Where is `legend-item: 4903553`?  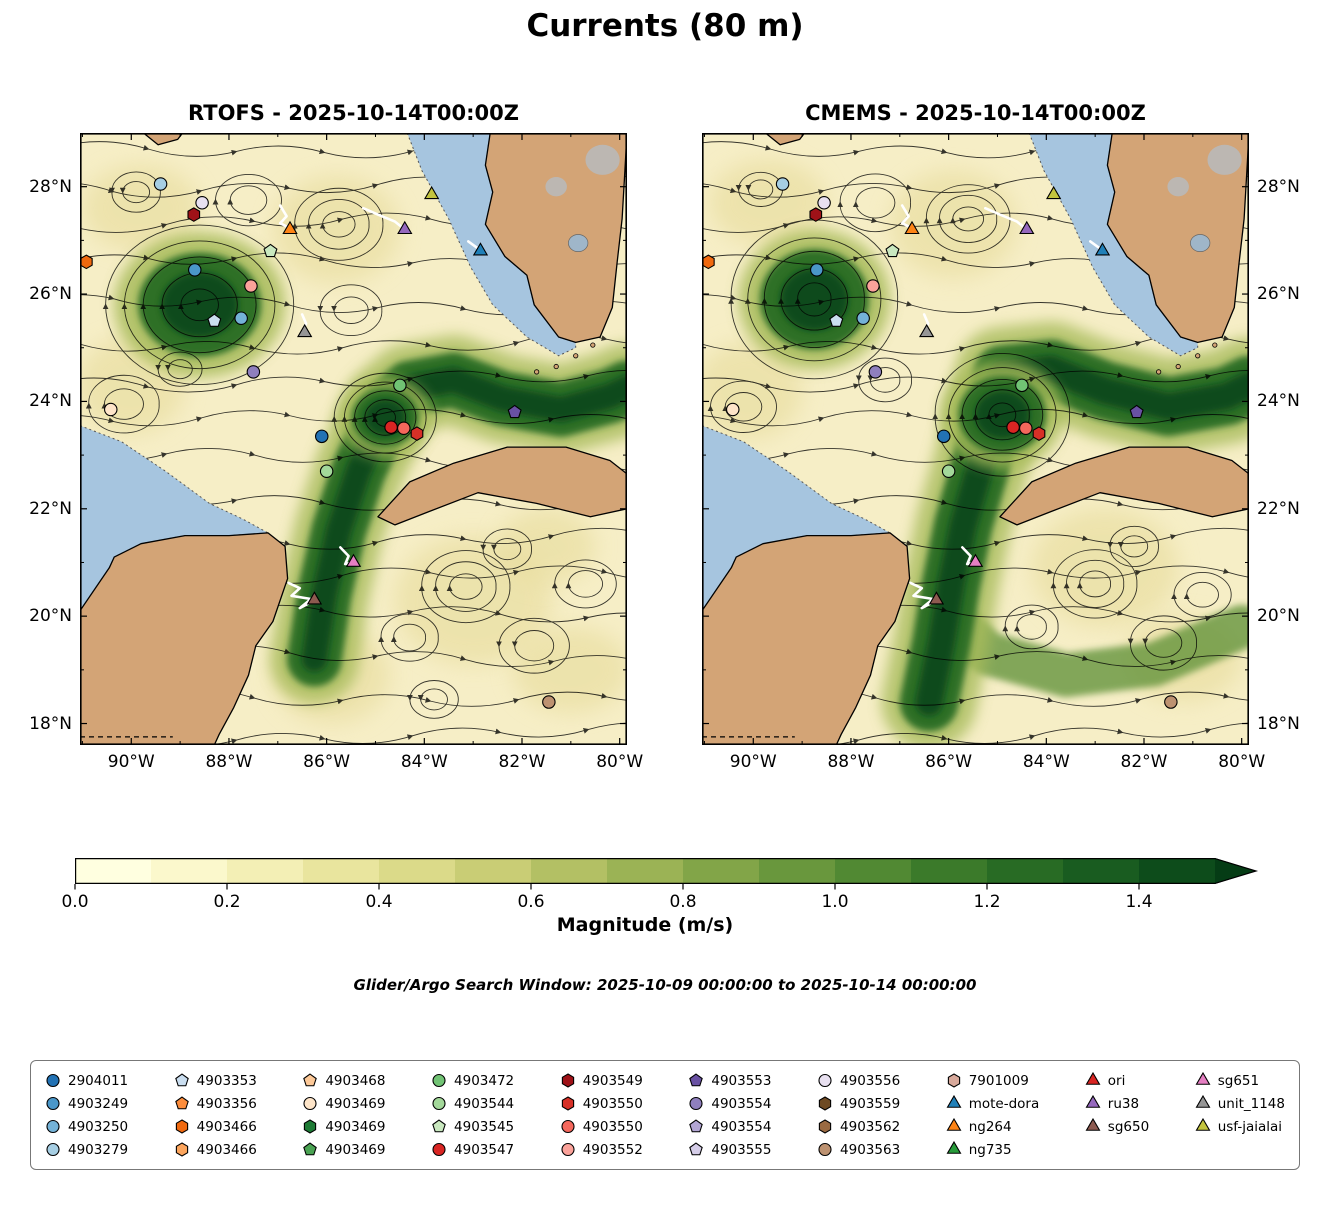
legend-item: 4903553 is located at coordinates (729, 1080).